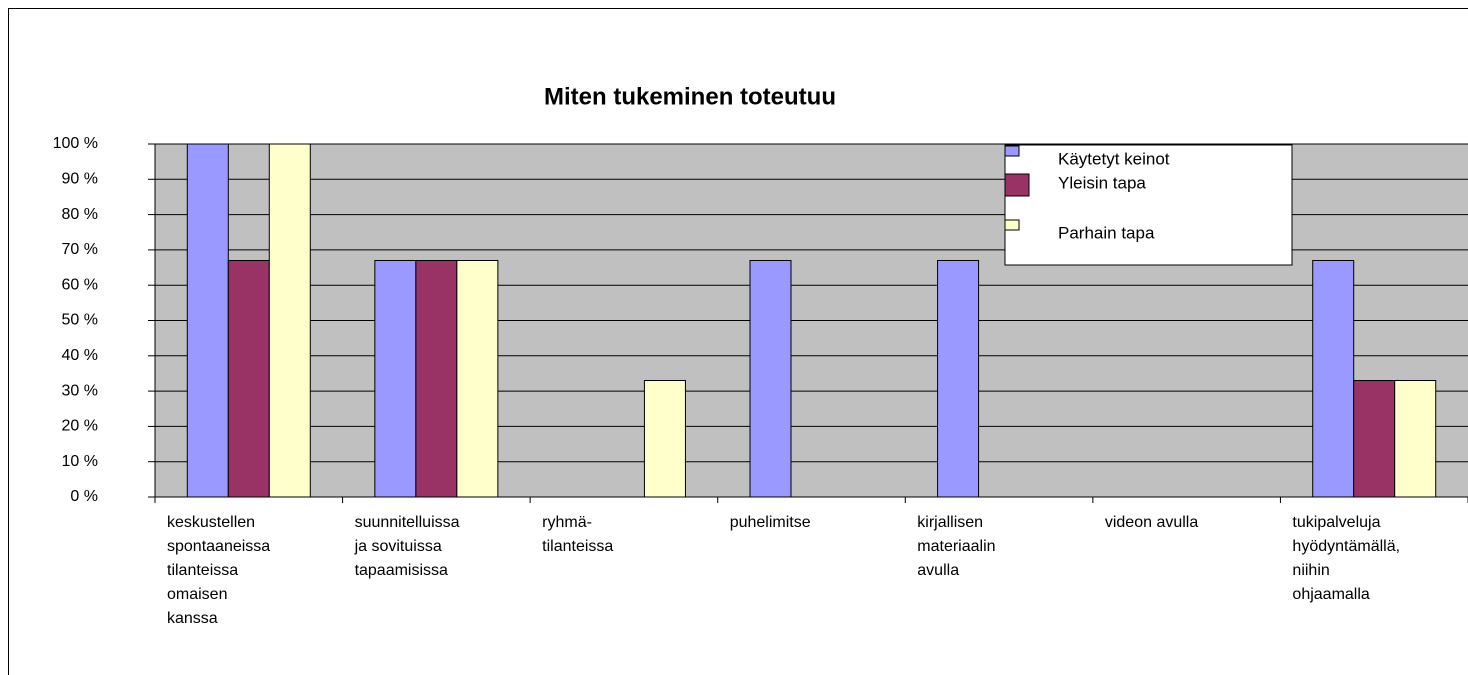 Image resolution: width=1468 pixels, height=675 pixels. I want to click on y-tick-label: 10 %, so click(80, 461).